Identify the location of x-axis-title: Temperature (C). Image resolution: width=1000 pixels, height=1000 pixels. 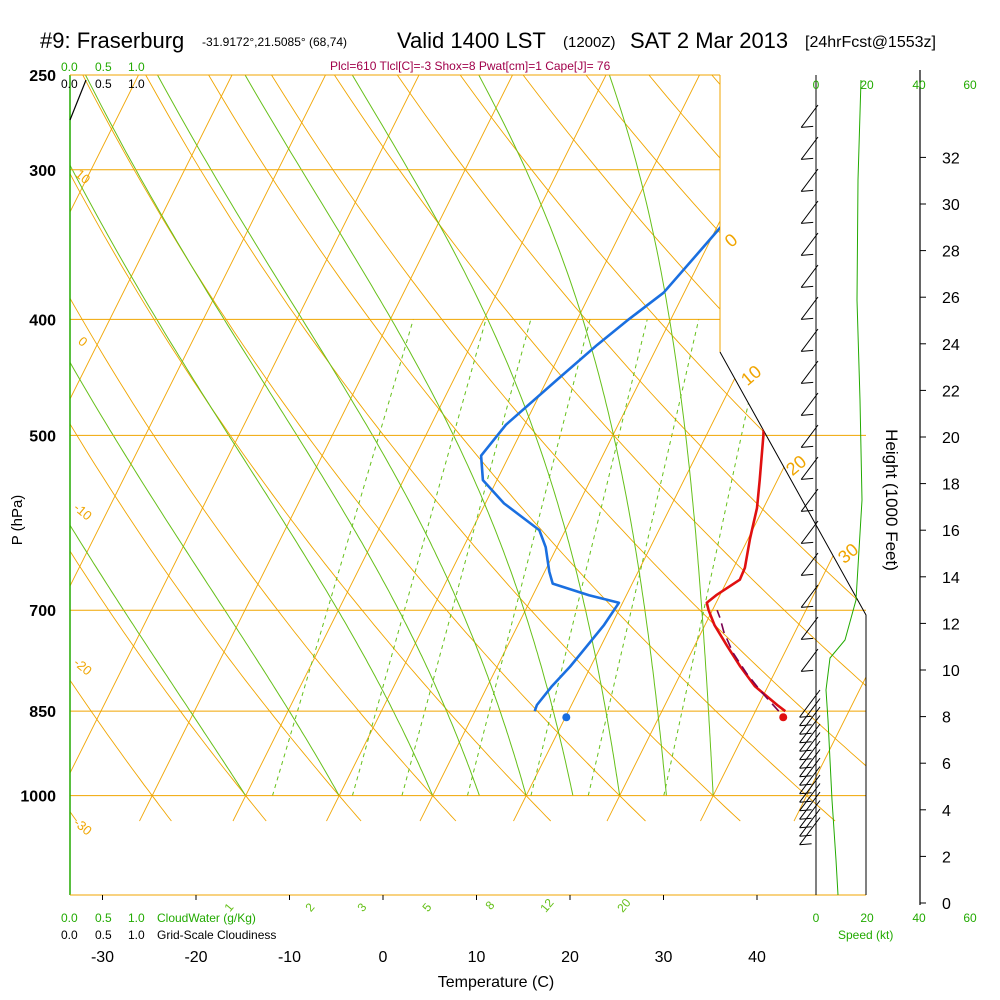
(496, 982).